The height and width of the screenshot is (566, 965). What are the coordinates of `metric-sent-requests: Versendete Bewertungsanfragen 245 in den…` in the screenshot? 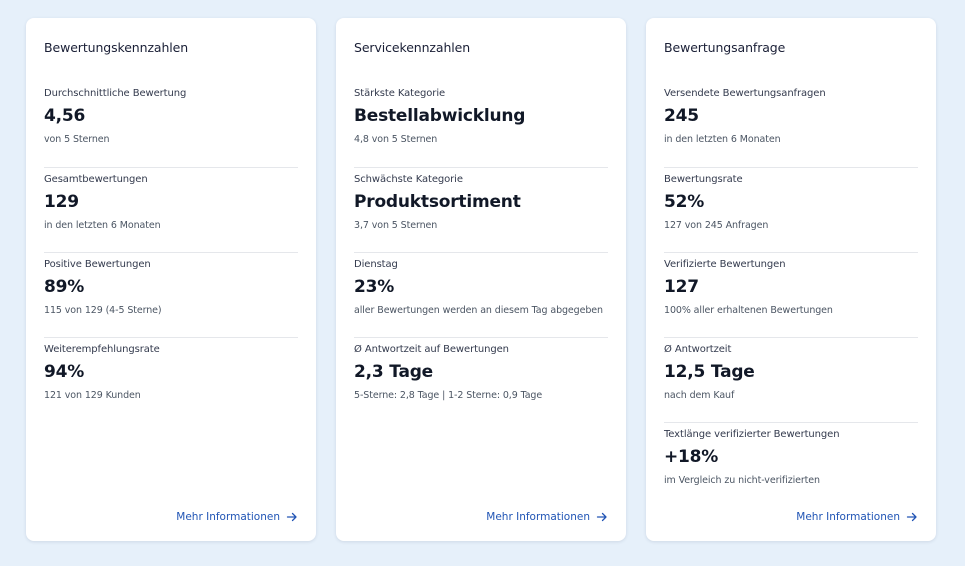 It's located at (791, 124).